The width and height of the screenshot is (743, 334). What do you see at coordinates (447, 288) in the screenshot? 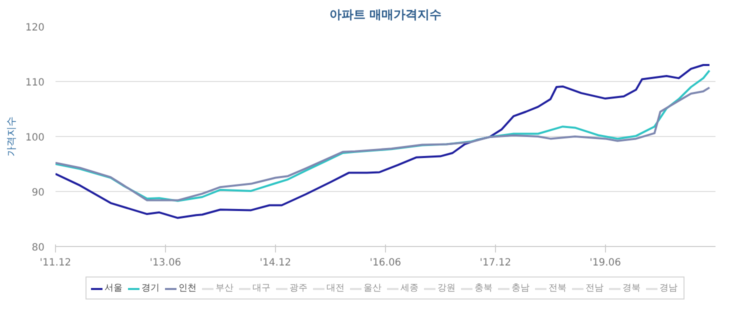
I see `legend-label: 강원` at bounding box center [447, 288].